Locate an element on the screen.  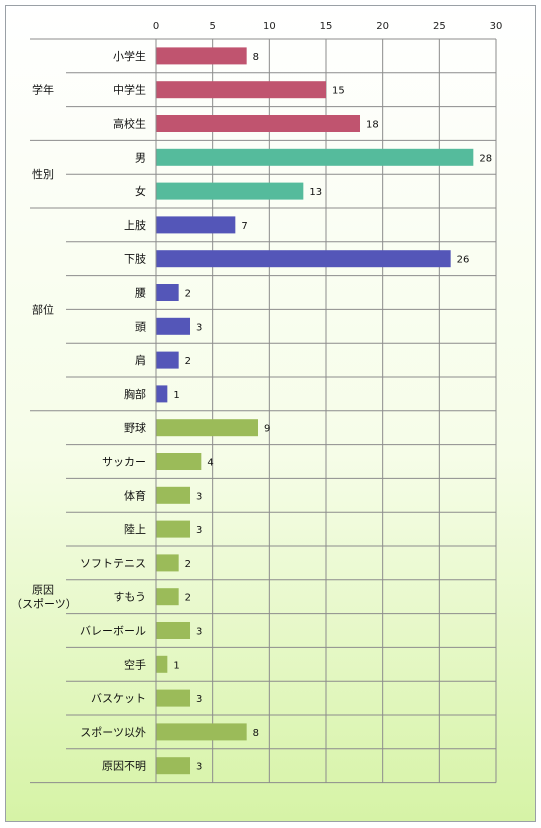
category-label: バスケット is located at coordinates (118, 698).